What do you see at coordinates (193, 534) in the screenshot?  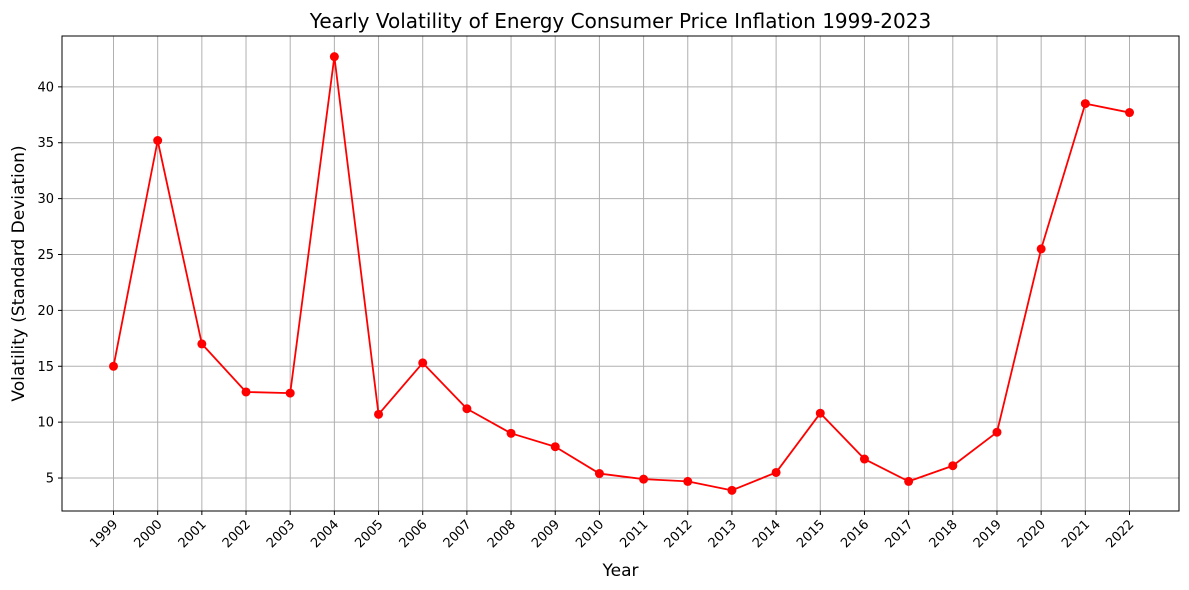 I see `x-tick-label: 2001` at bounding box center [193, 534].